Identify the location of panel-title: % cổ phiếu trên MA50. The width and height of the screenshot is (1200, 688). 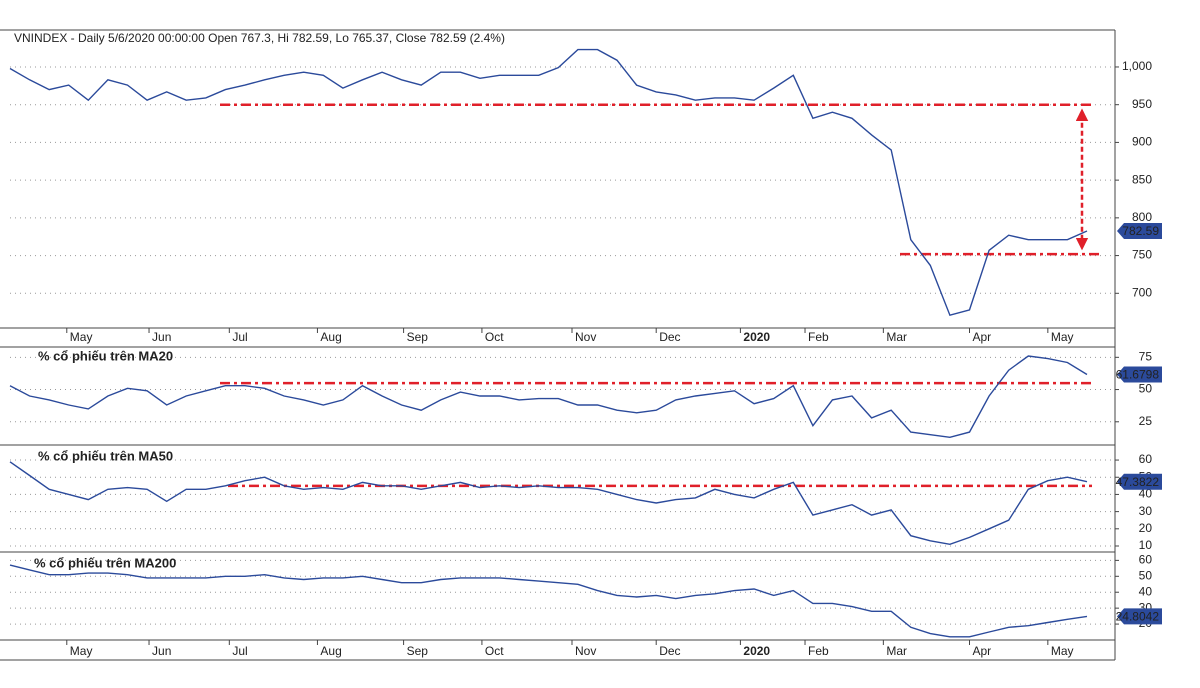
(105, 455).